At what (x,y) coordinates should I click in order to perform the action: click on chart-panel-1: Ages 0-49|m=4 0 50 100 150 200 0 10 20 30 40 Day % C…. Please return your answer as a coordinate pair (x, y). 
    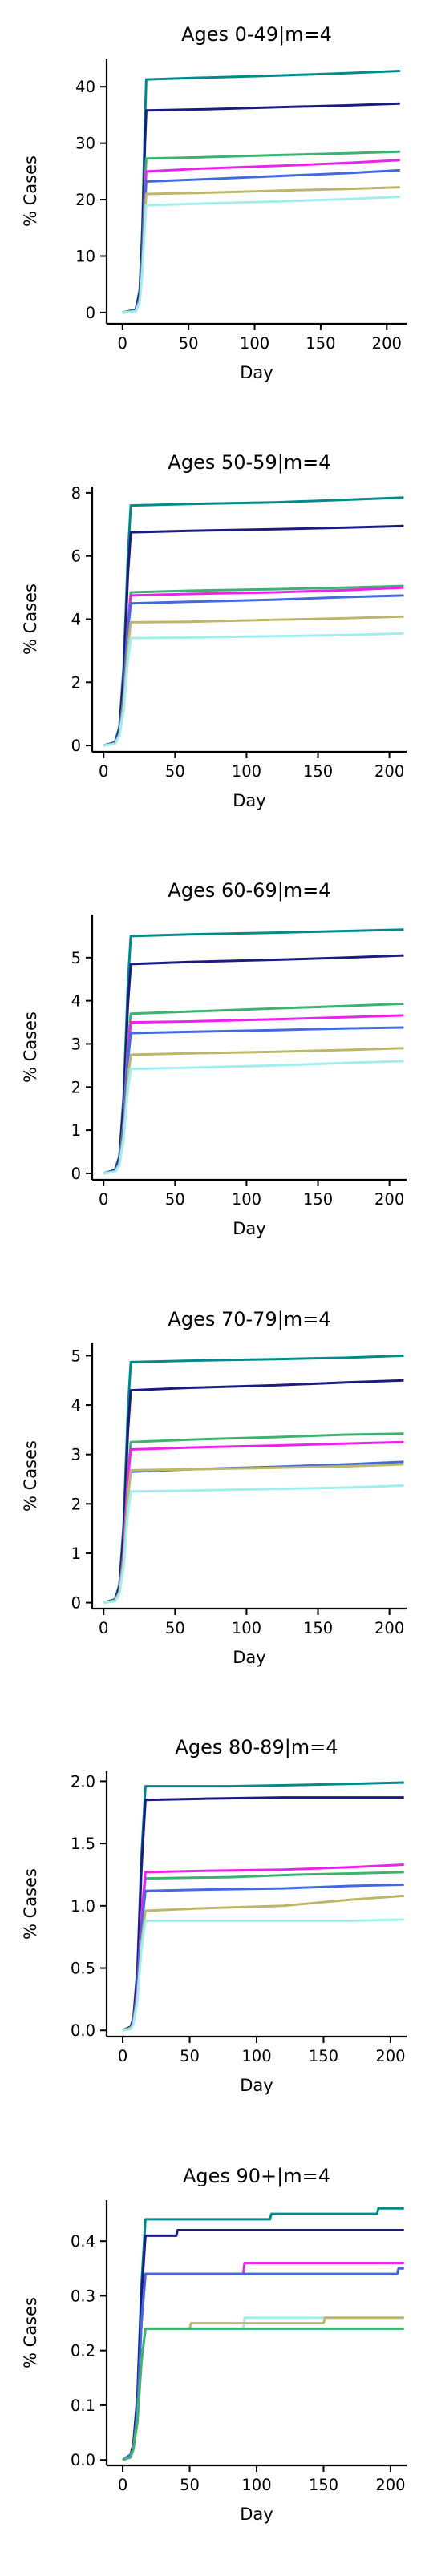
    Looking at the image, I should click on (214, 202).